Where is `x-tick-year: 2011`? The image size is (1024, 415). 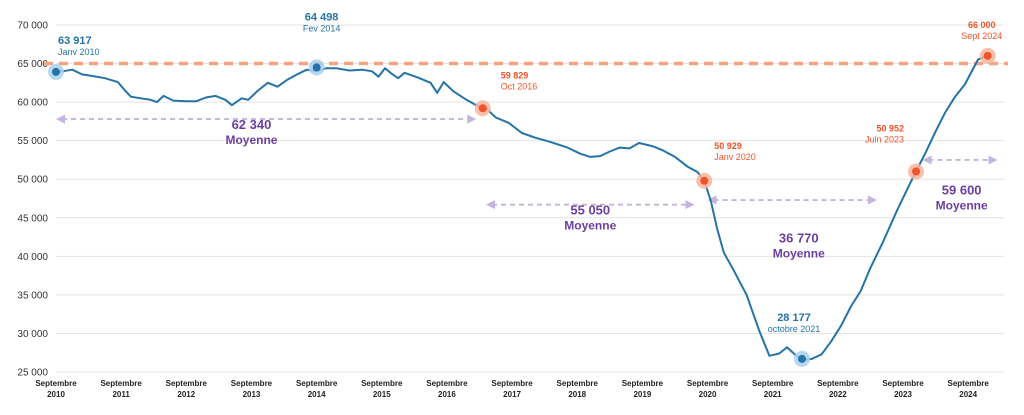
x-tick-year: 2011 is located at coordinates (121, 394).